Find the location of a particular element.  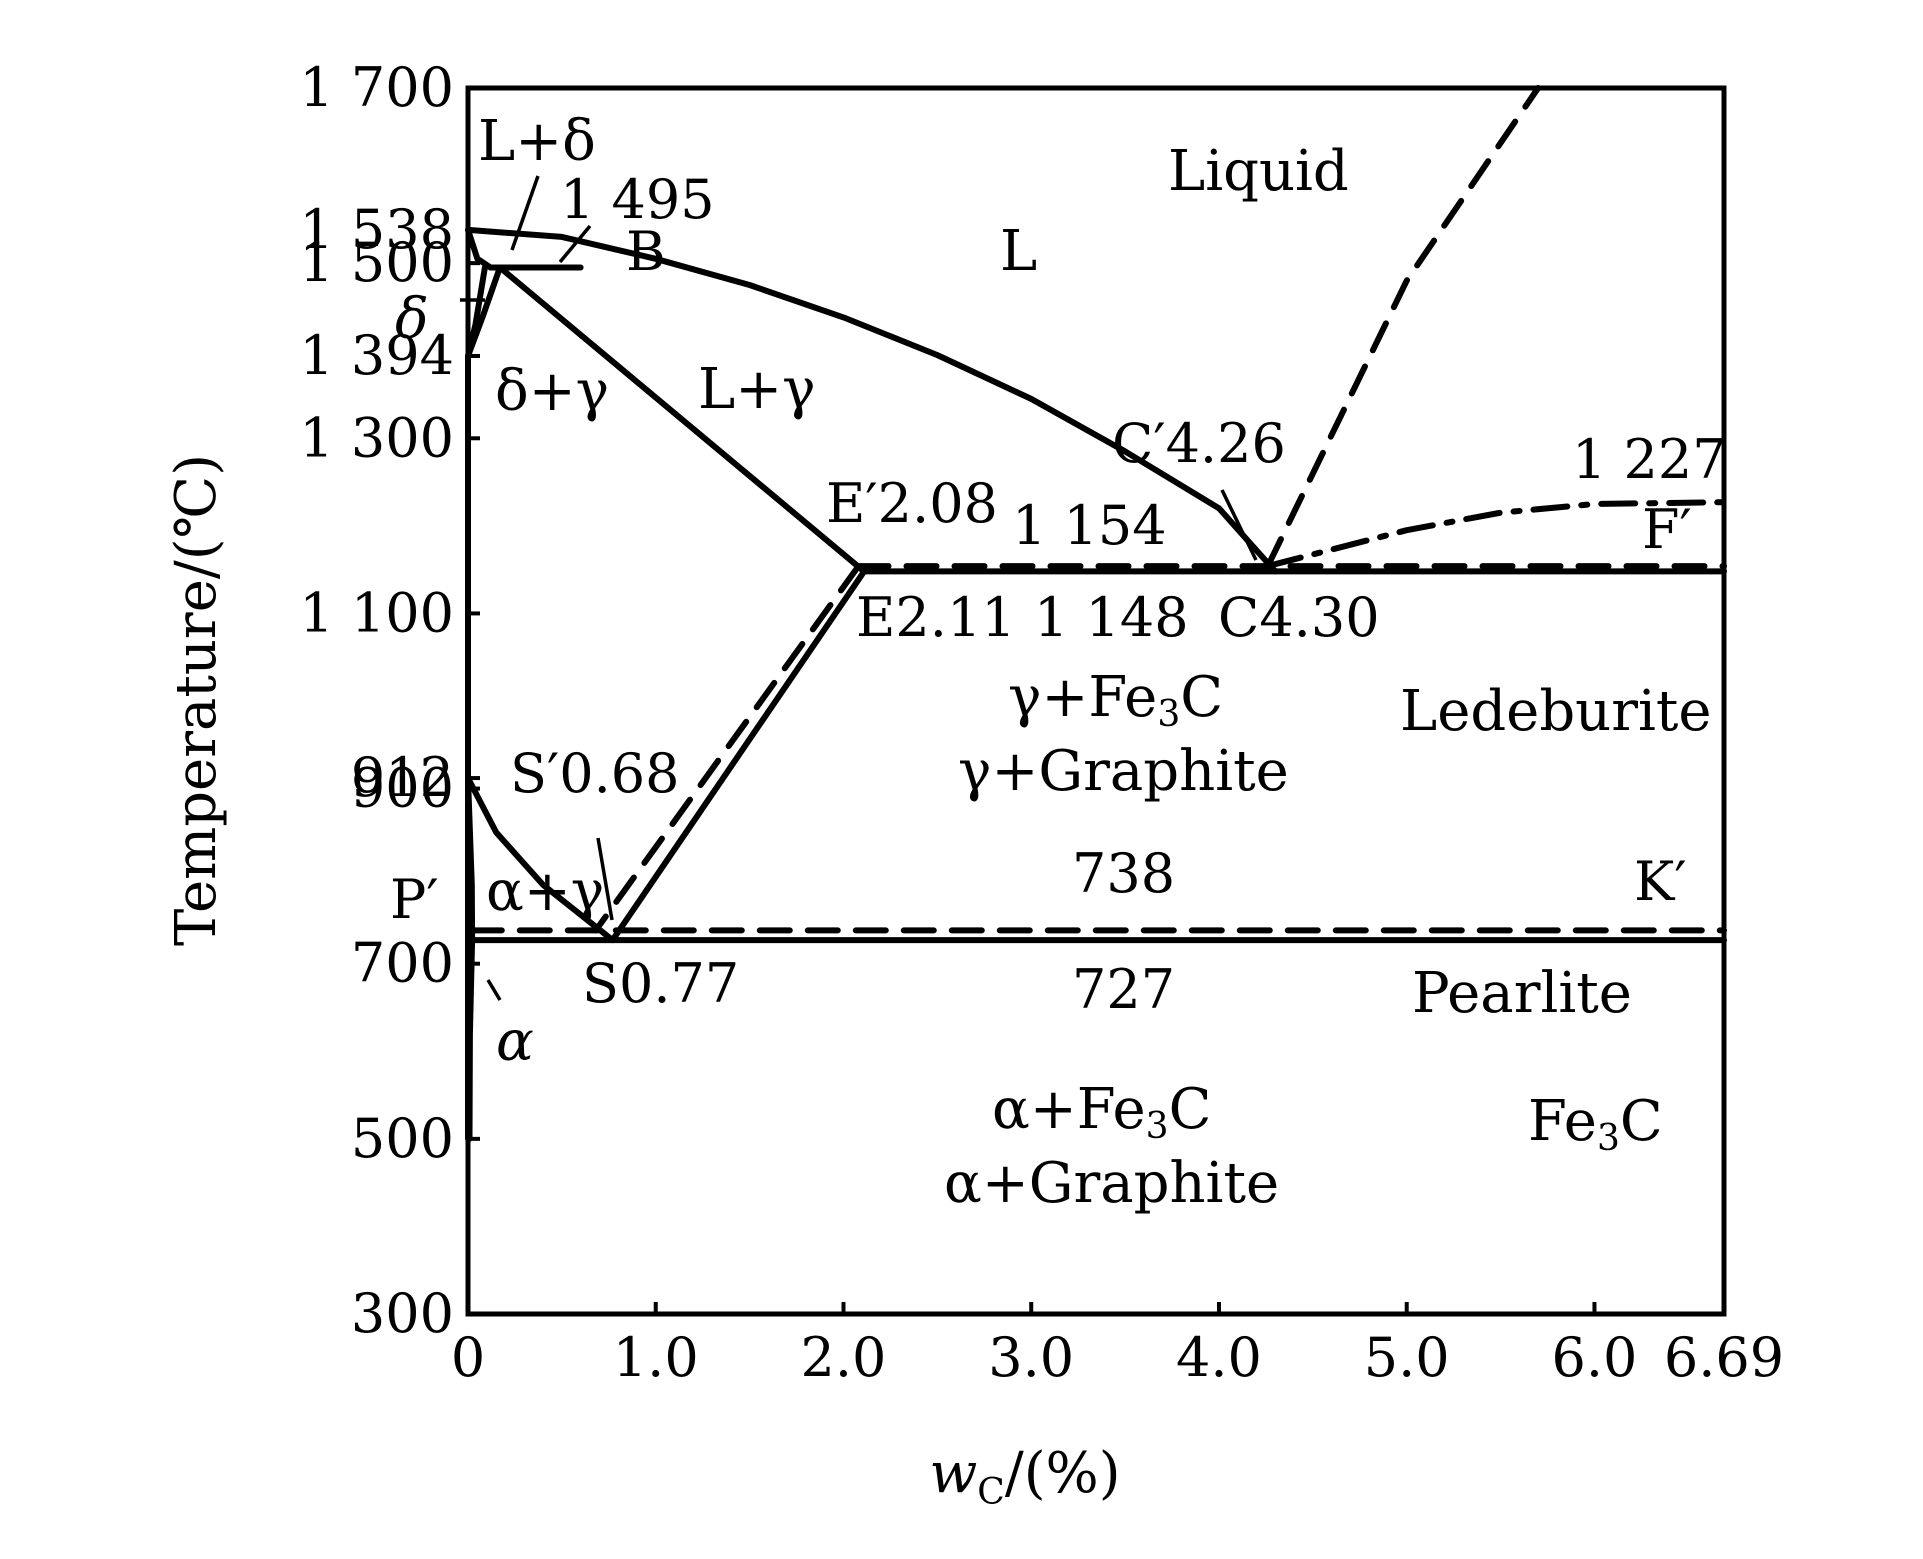

x-tick-label: 2.0 is located at coordinates (844, 1357).